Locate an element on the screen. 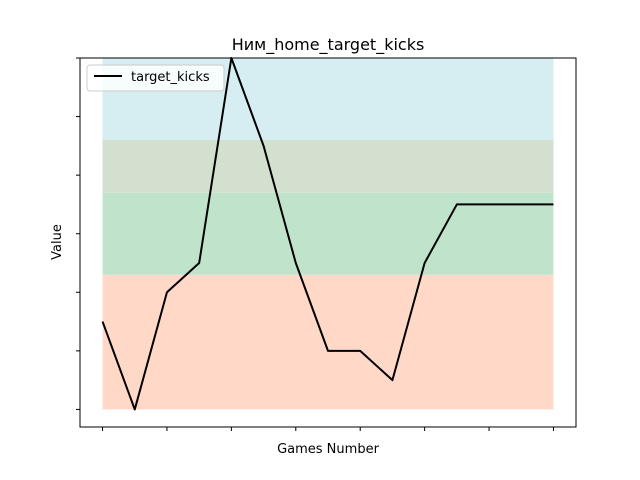 The width and height of the screenshot is (640, 480). x-axis-ticks is located at coordinates (328, 429).